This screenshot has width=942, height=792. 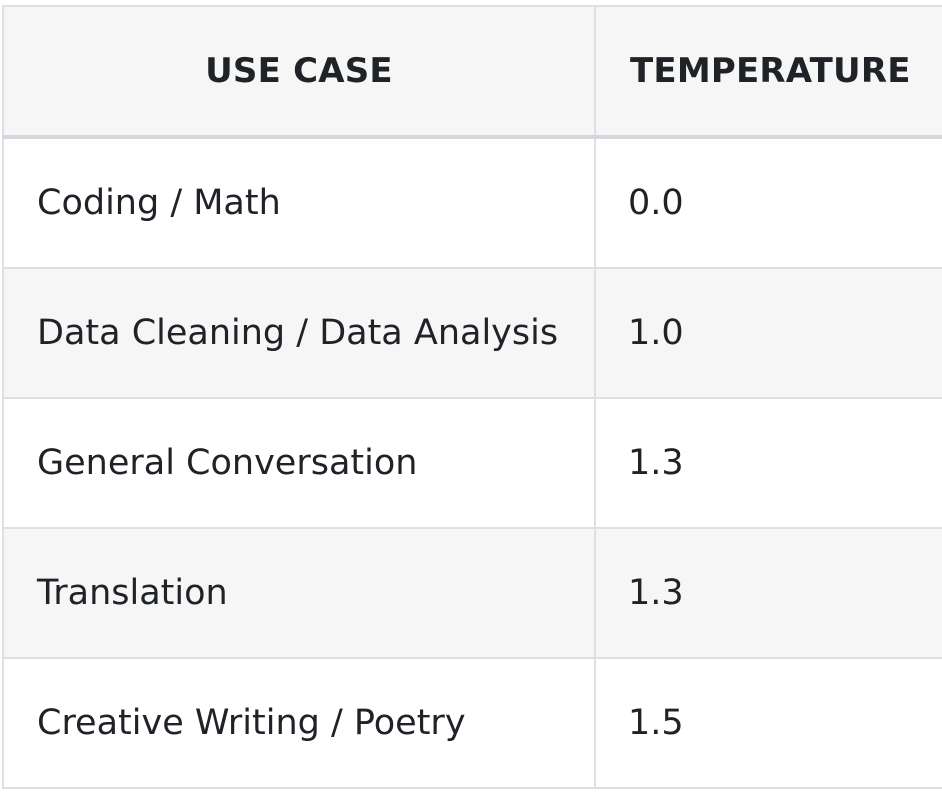 What do you see at coordinates (299, 333) in the screenshot?
I see `use-case-cell: Data Cleaning / Data Analysis` at bounding box center [299, 333].